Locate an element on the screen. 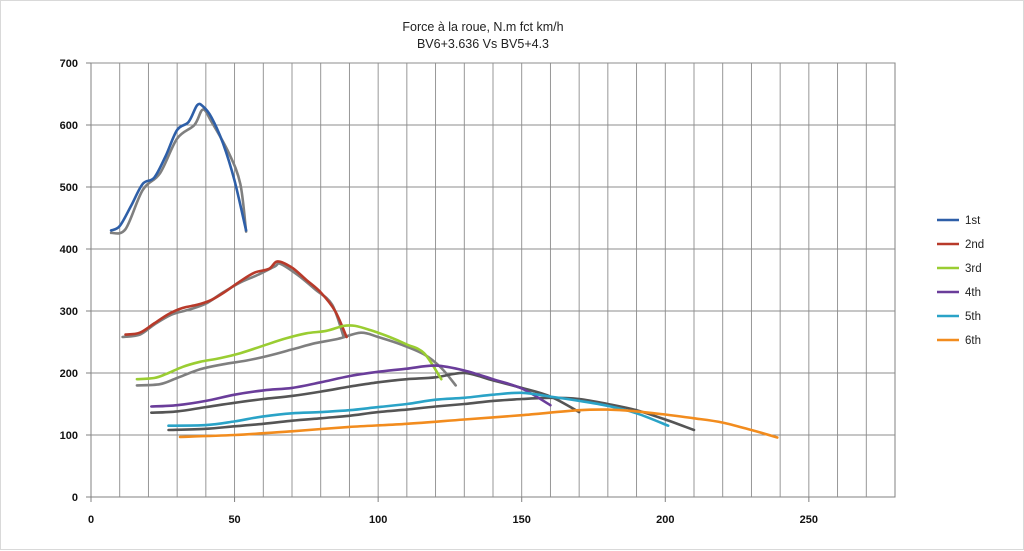  x-tick-label: 200 is located at coordinates (665, 520).